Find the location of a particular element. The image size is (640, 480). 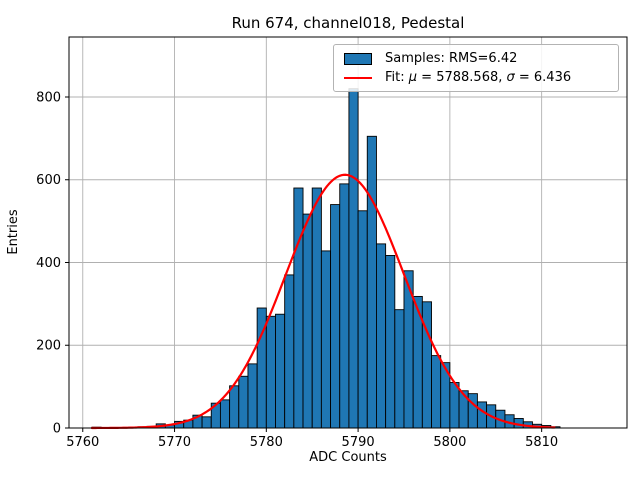

legend-fit-label: Fit: μ = 5788.568, σ = 6.436 is located at coordinates (478, 77).